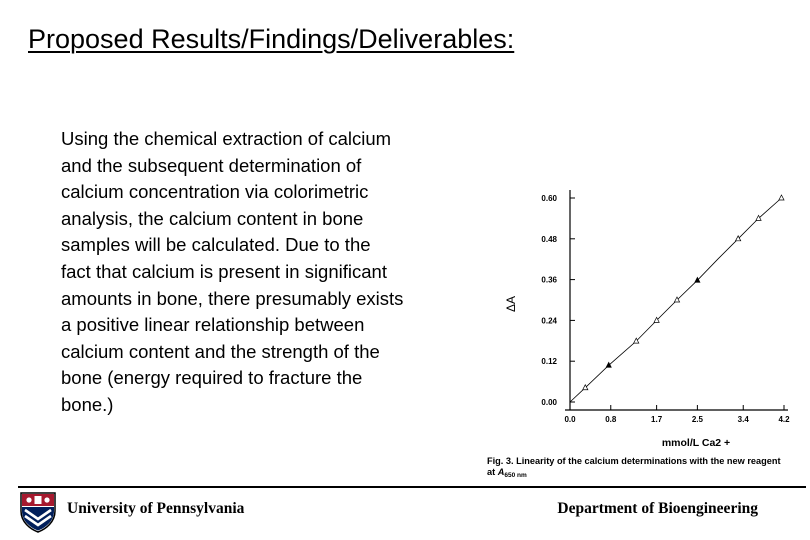 Image resolution: width=810 pixels, height=540 pixels. Describe the element at coordinates (220, 351) in the screenshot. I see `body-line: calcium content and the strength of the` at that location.